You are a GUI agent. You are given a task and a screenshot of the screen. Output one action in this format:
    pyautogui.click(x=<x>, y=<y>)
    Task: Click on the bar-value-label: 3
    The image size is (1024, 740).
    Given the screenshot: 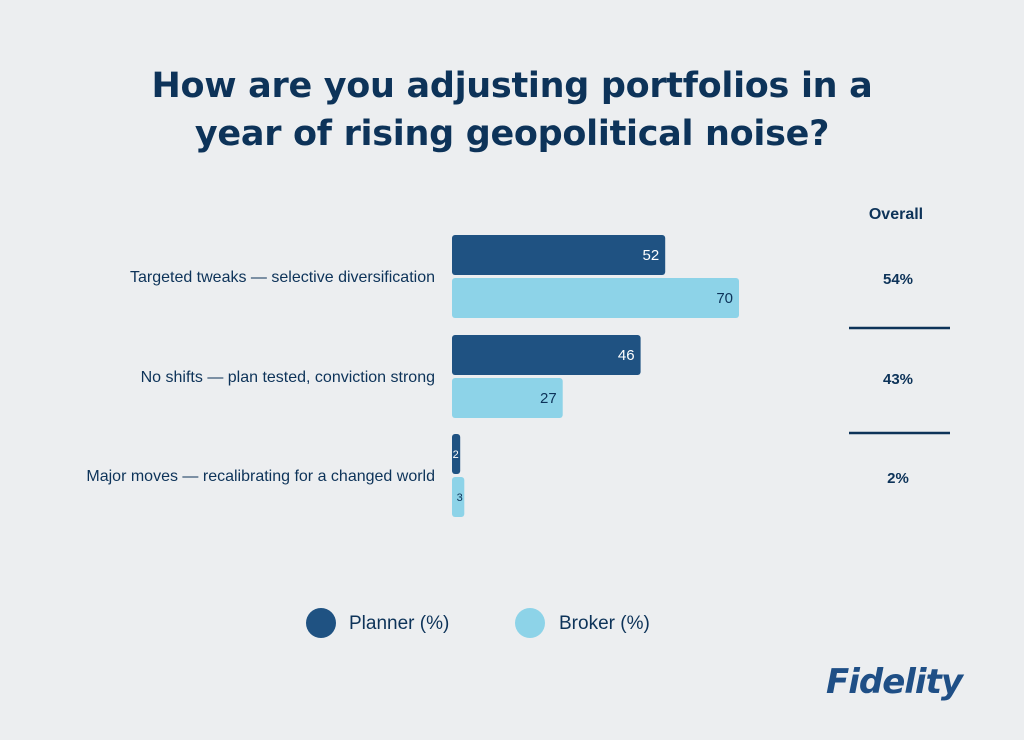 What is the action you would take?
    pyautogui.click(x=460, y=498)
    